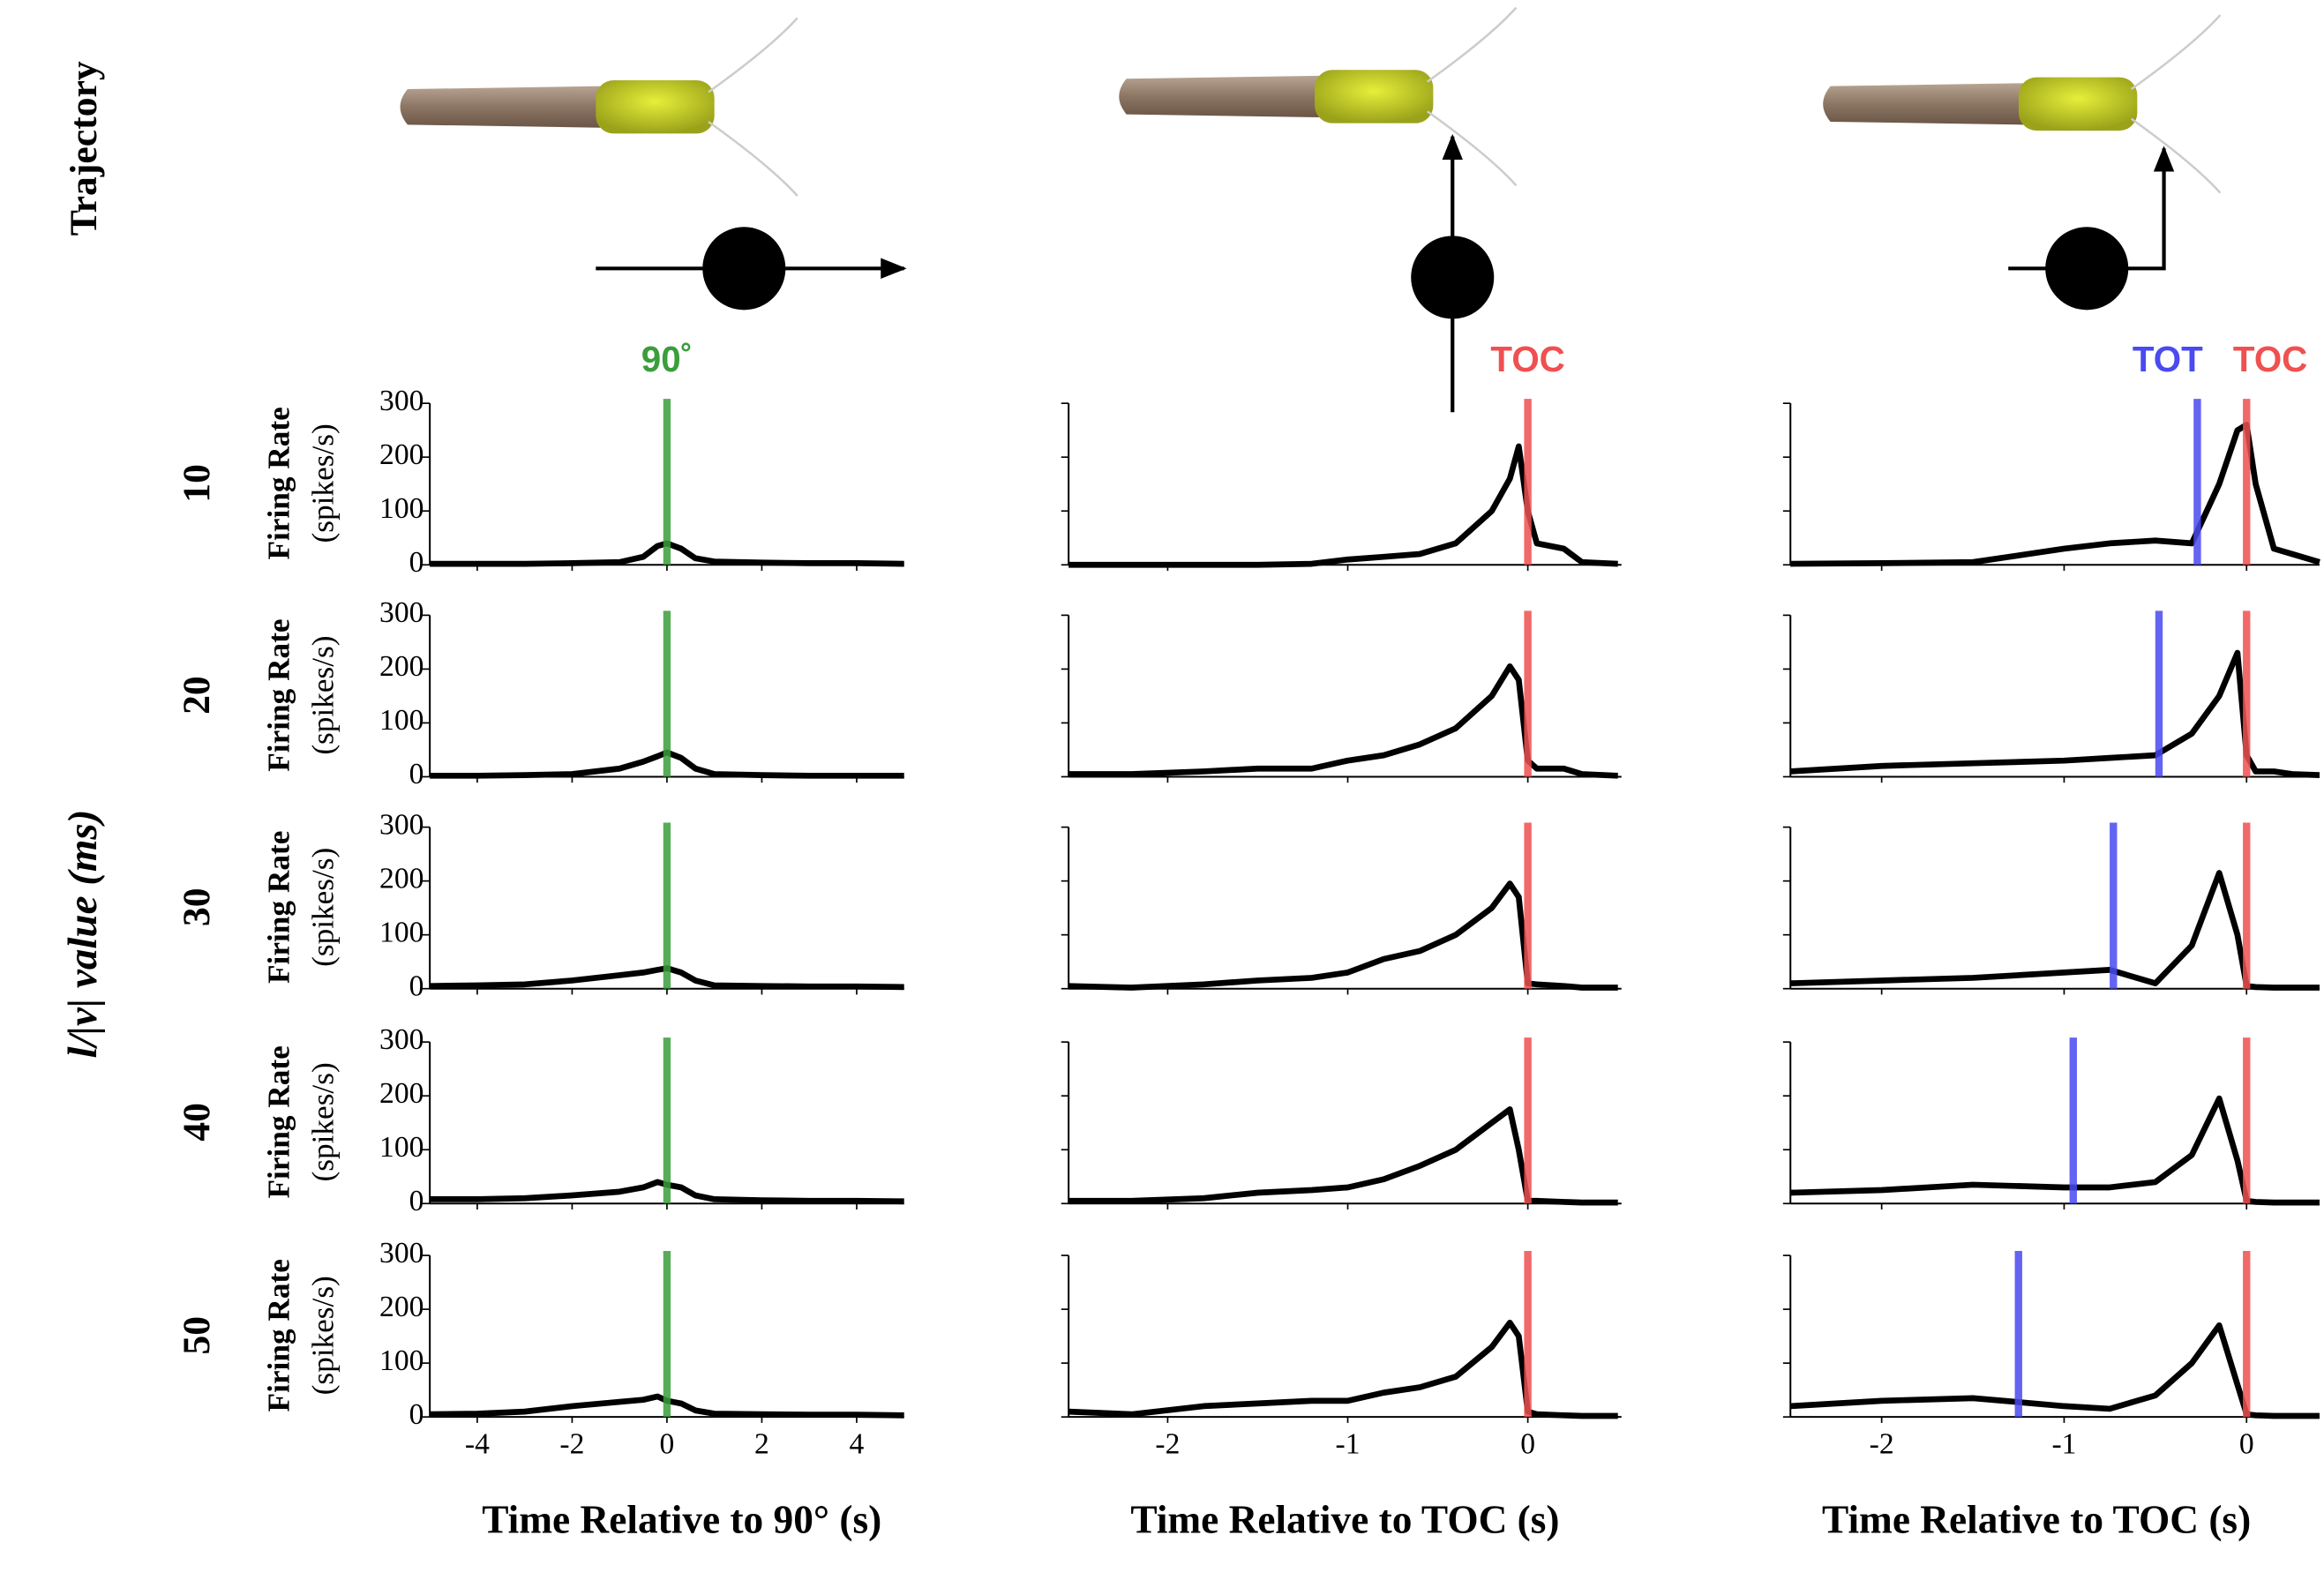 This screenshot has height=1595, width=2324. What do you see at coordinates (84, 148) in the screenshot?
I see `trajectory-label: Trajectory` at bounding box center [84, 148].